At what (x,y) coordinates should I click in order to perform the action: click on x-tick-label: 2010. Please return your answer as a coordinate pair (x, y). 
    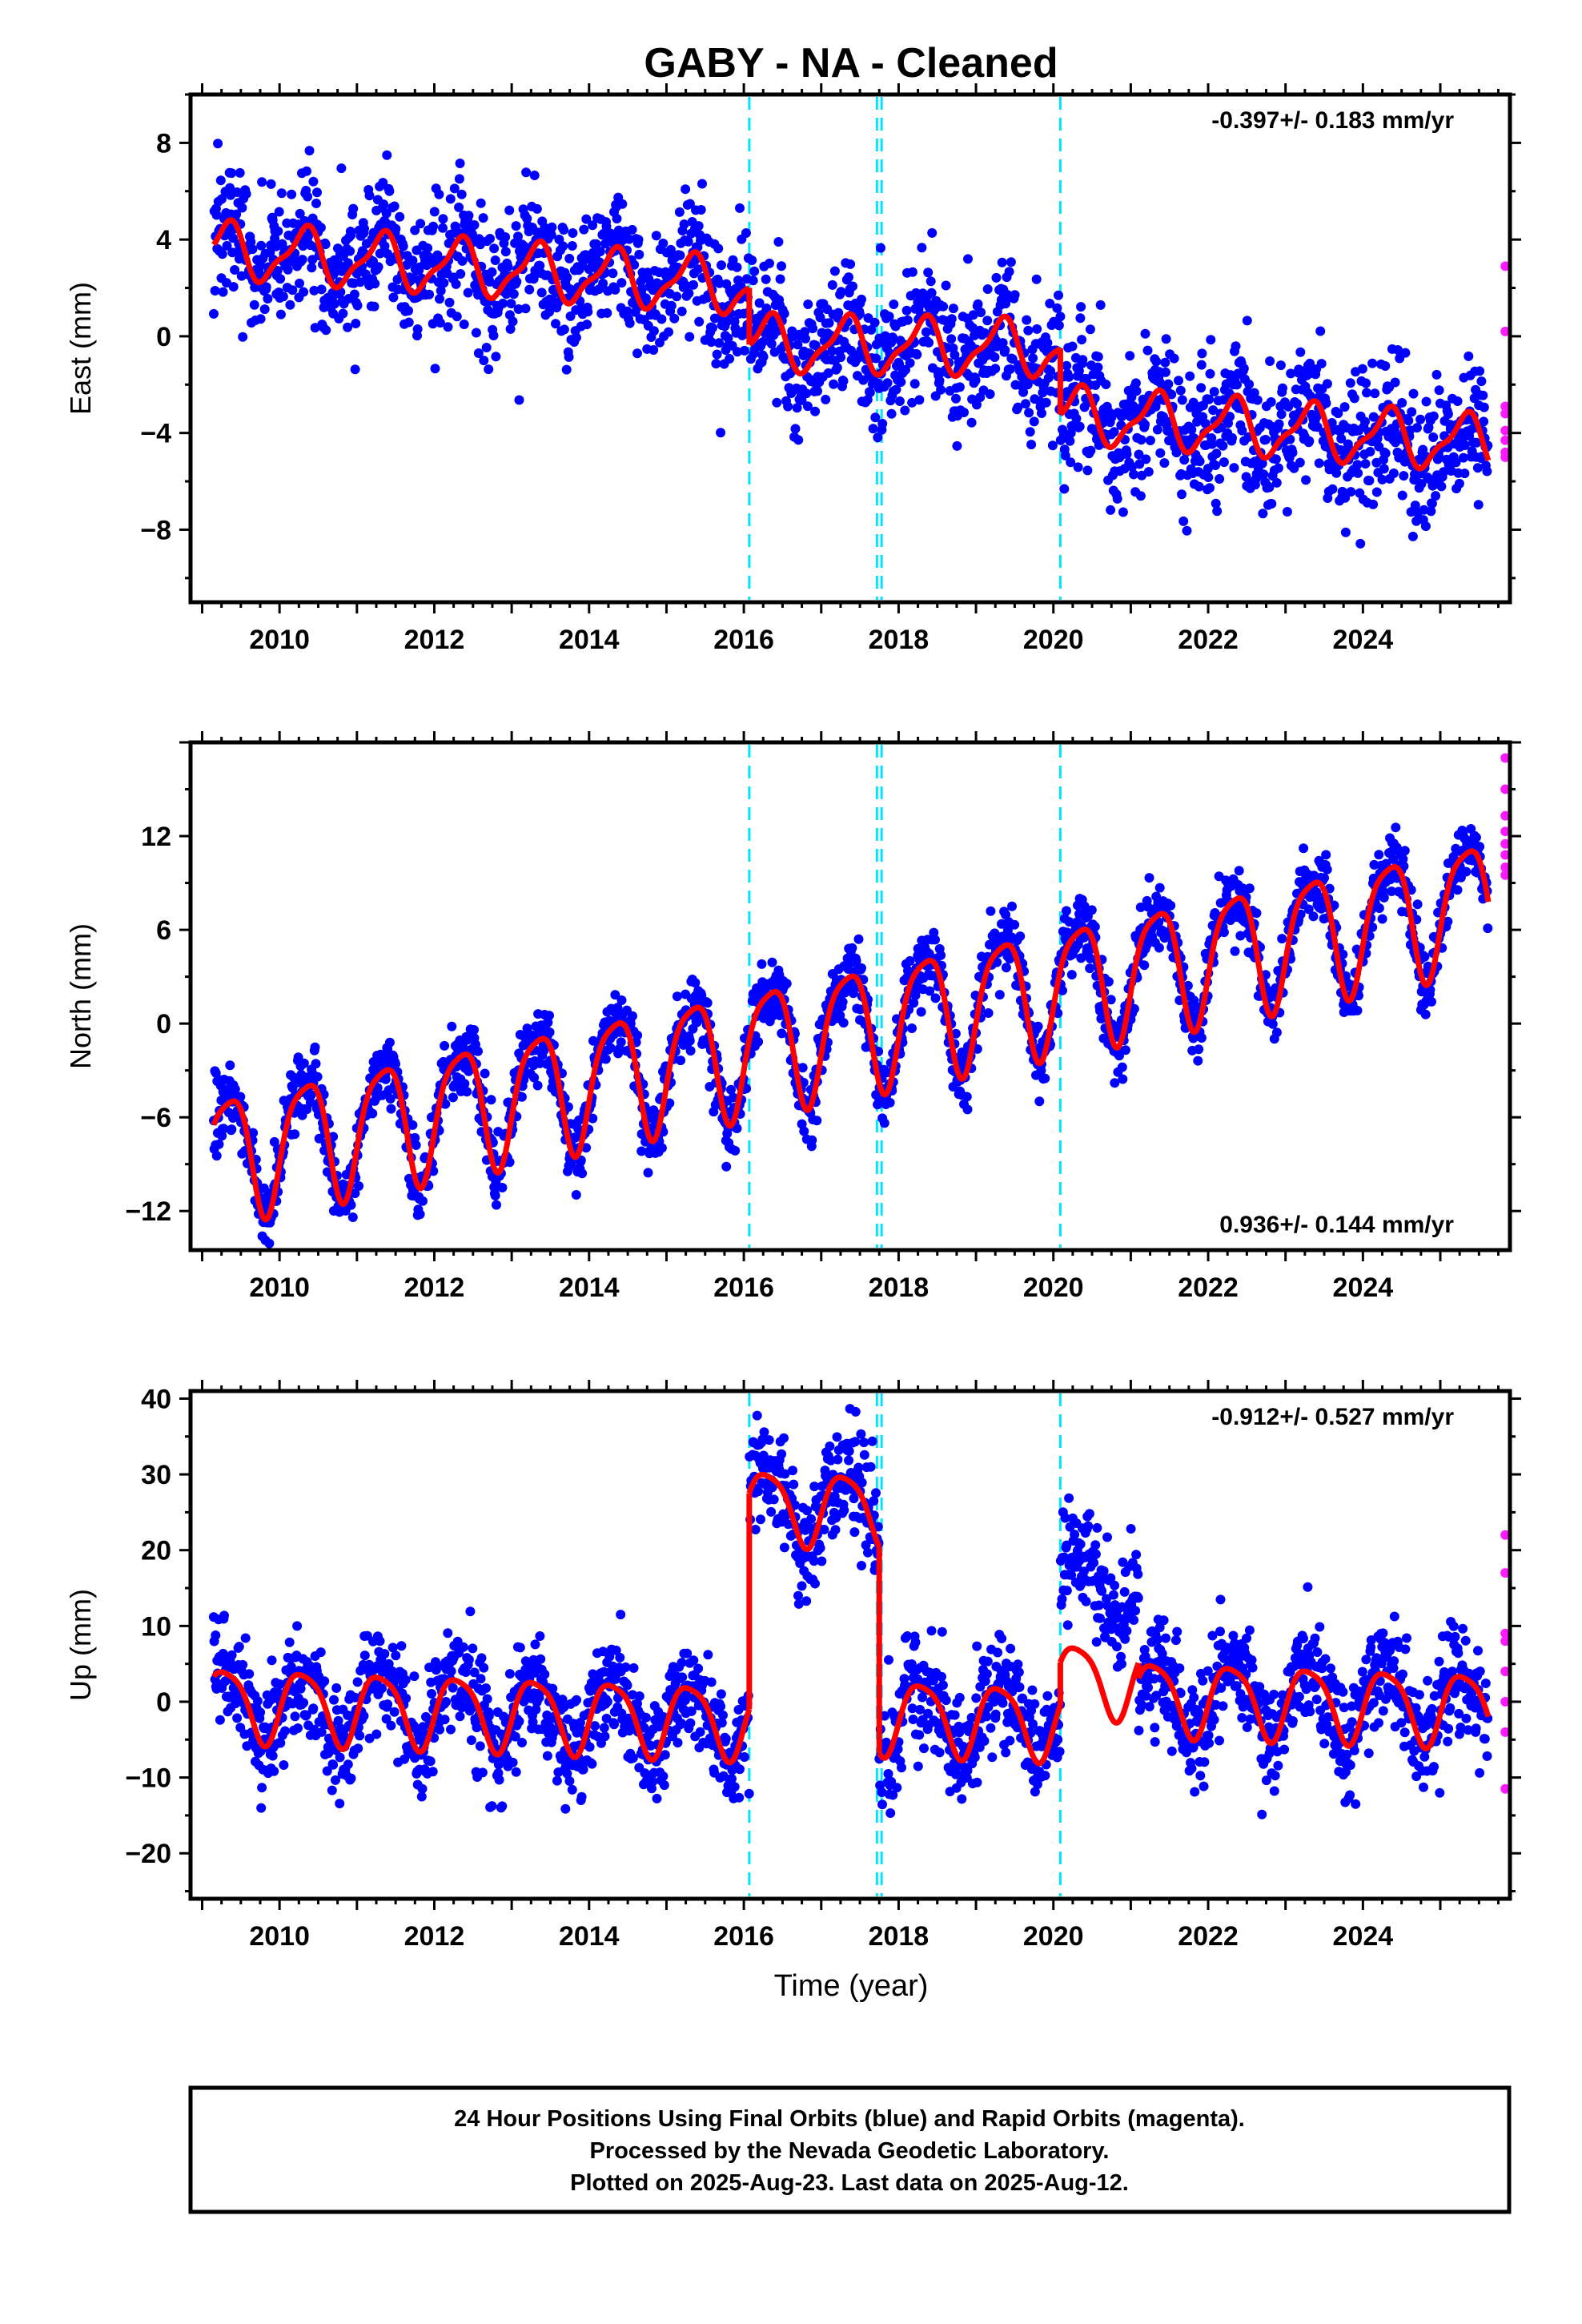
    Looking at the image, I should click on (279, 640).